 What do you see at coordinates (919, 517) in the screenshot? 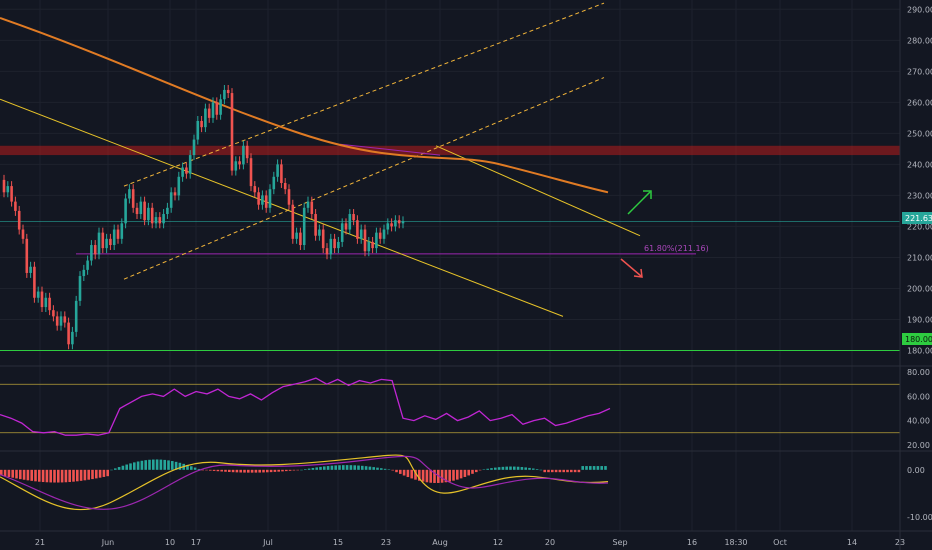
I see `macd-tick-label: -10.00` at bounding box center [919, 517].